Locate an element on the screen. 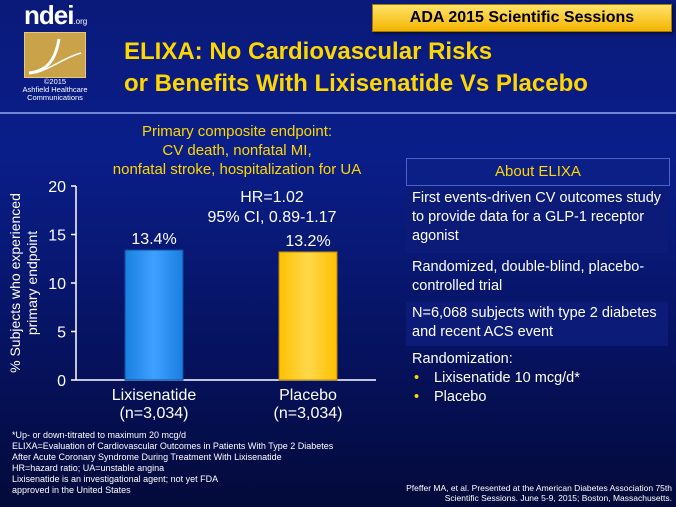  chart-title-line-1: Primary composite endpoint: is located at coordinates (237, 131).